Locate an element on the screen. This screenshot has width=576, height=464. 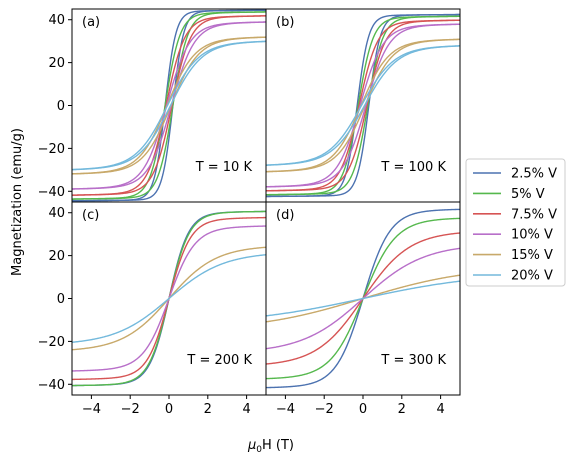
temperature-label: T = 300 K is located at coordinates (413, 360).